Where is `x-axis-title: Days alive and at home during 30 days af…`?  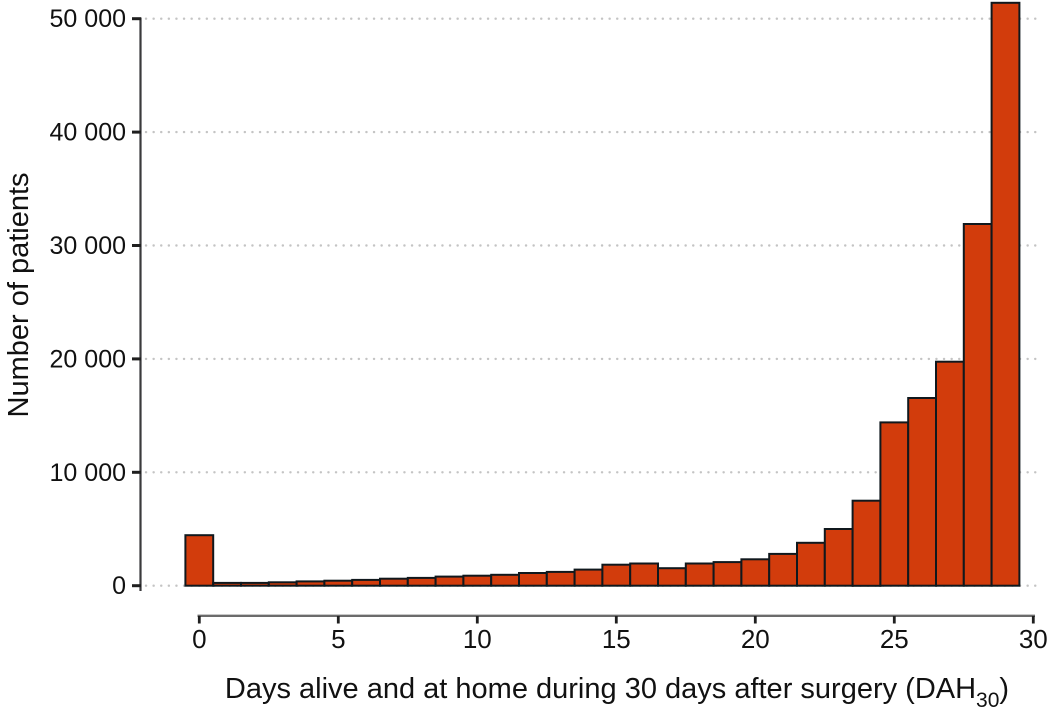 x-axis-title: Days alive and at home during 30 days af… is located at coordinates (617, 692).